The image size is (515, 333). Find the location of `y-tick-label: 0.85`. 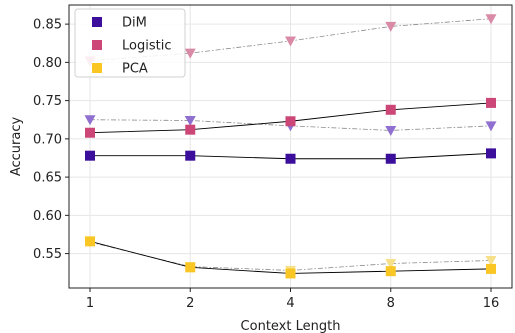

y-tick-label: 0.85 is located at coordinates (47, 25).